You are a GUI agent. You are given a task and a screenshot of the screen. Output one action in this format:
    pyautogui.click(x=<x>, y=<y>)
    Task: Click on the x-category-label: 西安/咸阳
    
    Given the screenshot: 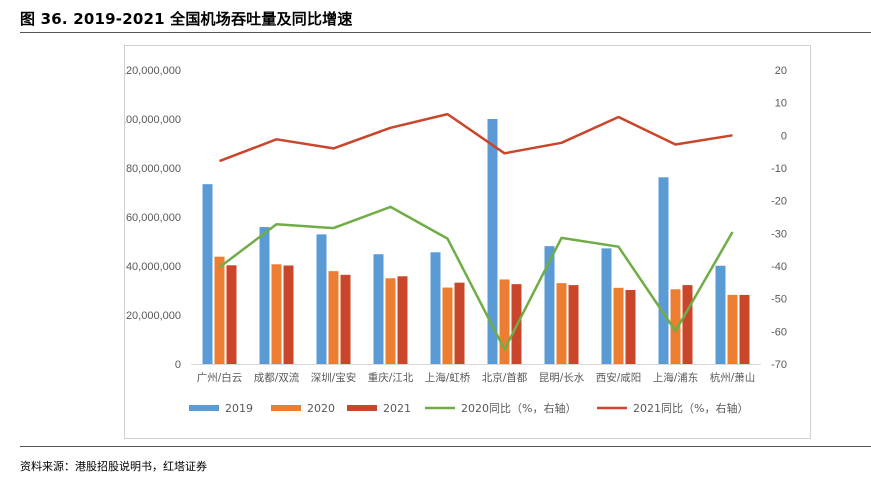 What is the action you would take?
    pyautogui.click(x=619, y=377)
    